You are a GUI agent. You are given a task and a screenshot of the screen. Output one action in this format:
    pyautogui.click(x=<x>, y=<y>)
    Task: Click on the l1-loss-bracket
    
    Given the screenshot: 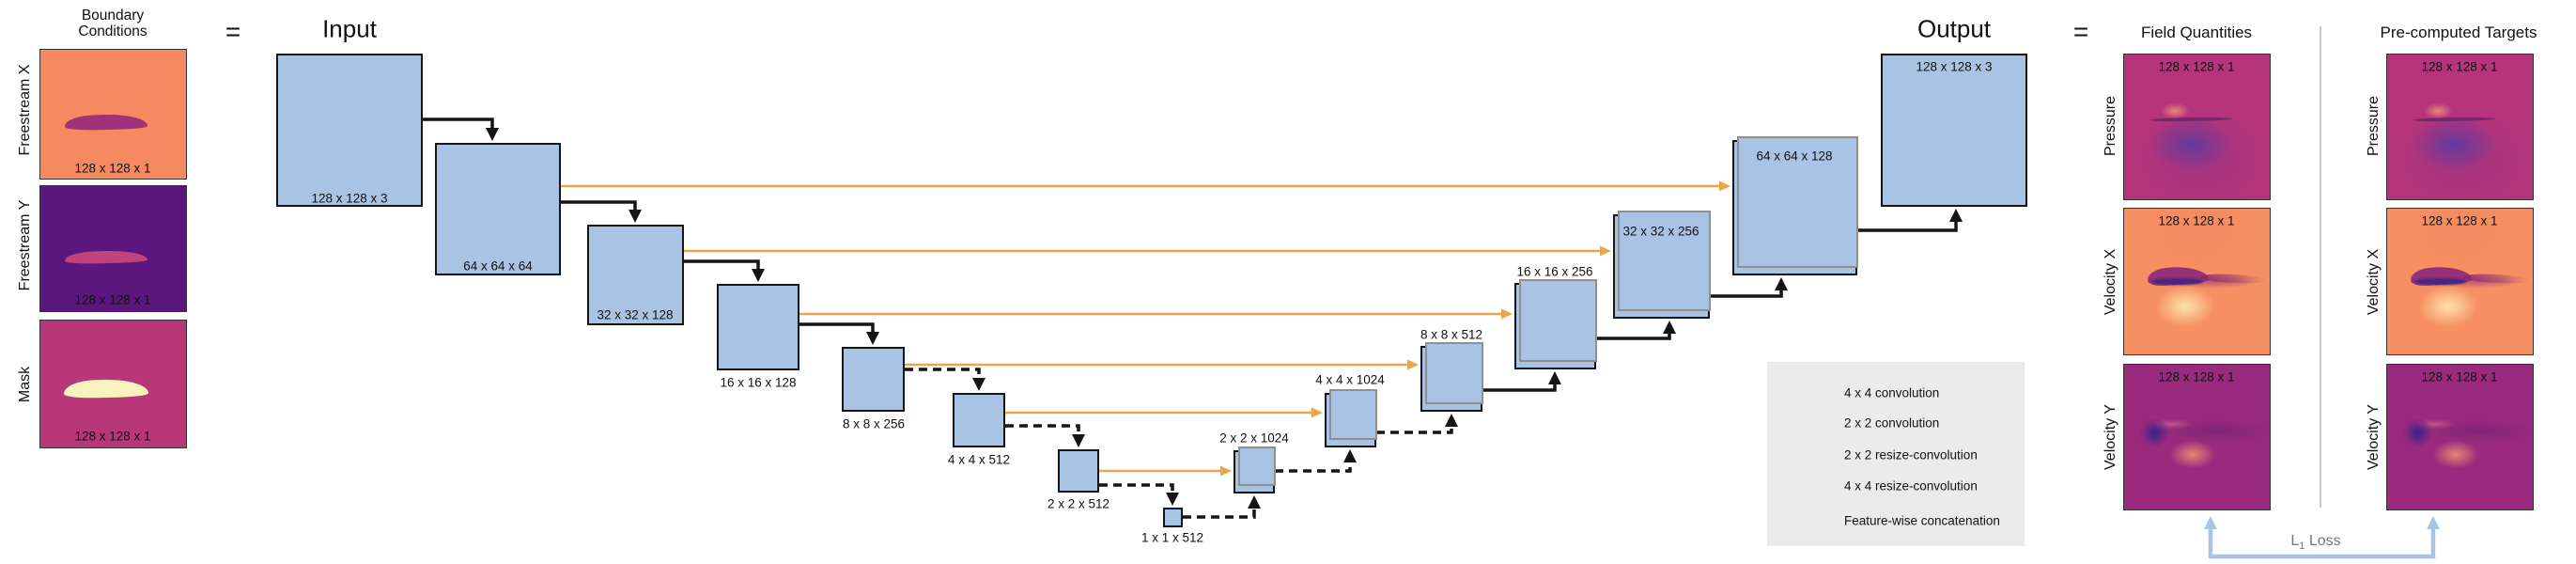 What is the action you would take?
    pyautogui.click(x=2322, y=537)
    